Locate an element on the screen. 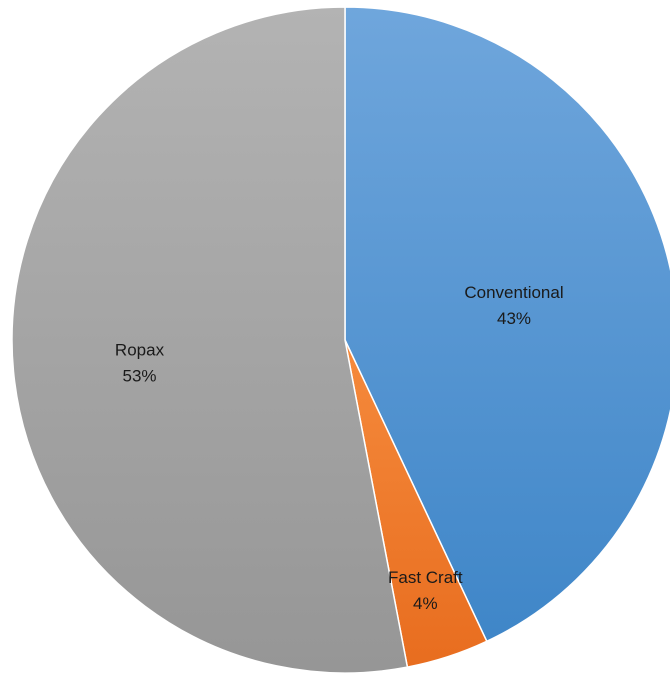  slice-label-name: Ropax is located at coordinates (140, 349).